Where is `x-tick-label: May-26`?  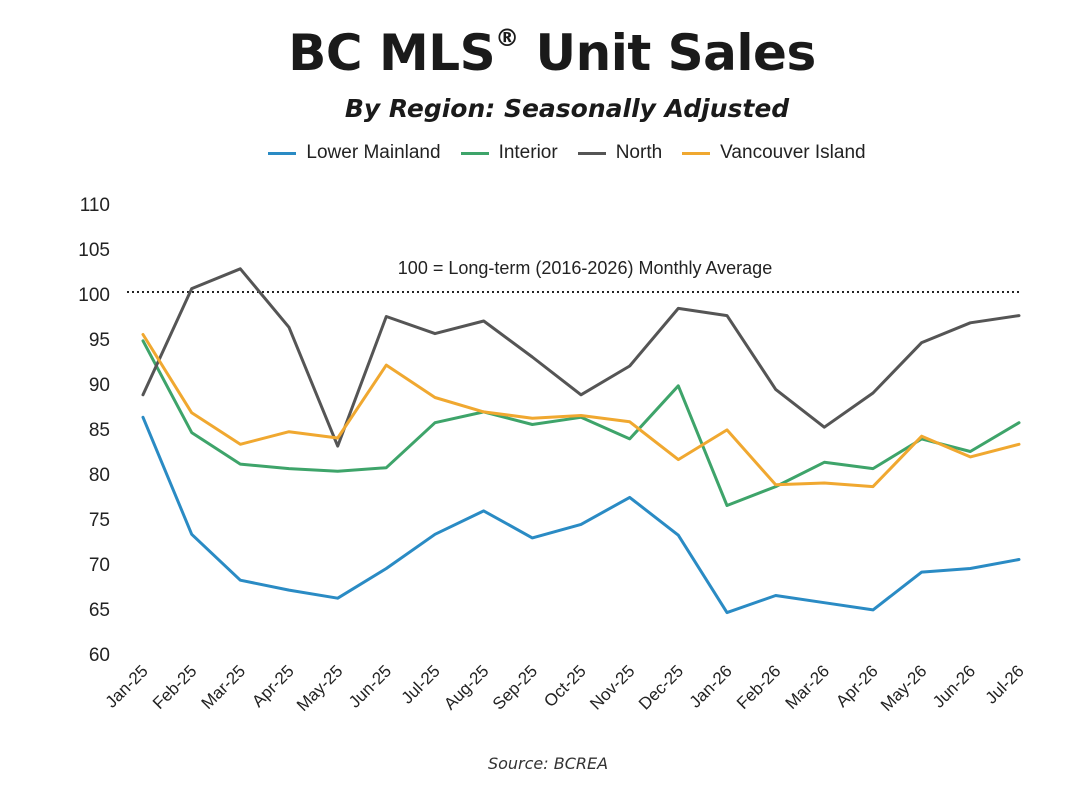 x-tick-label: May-26 is located at coordinates (904, 688).